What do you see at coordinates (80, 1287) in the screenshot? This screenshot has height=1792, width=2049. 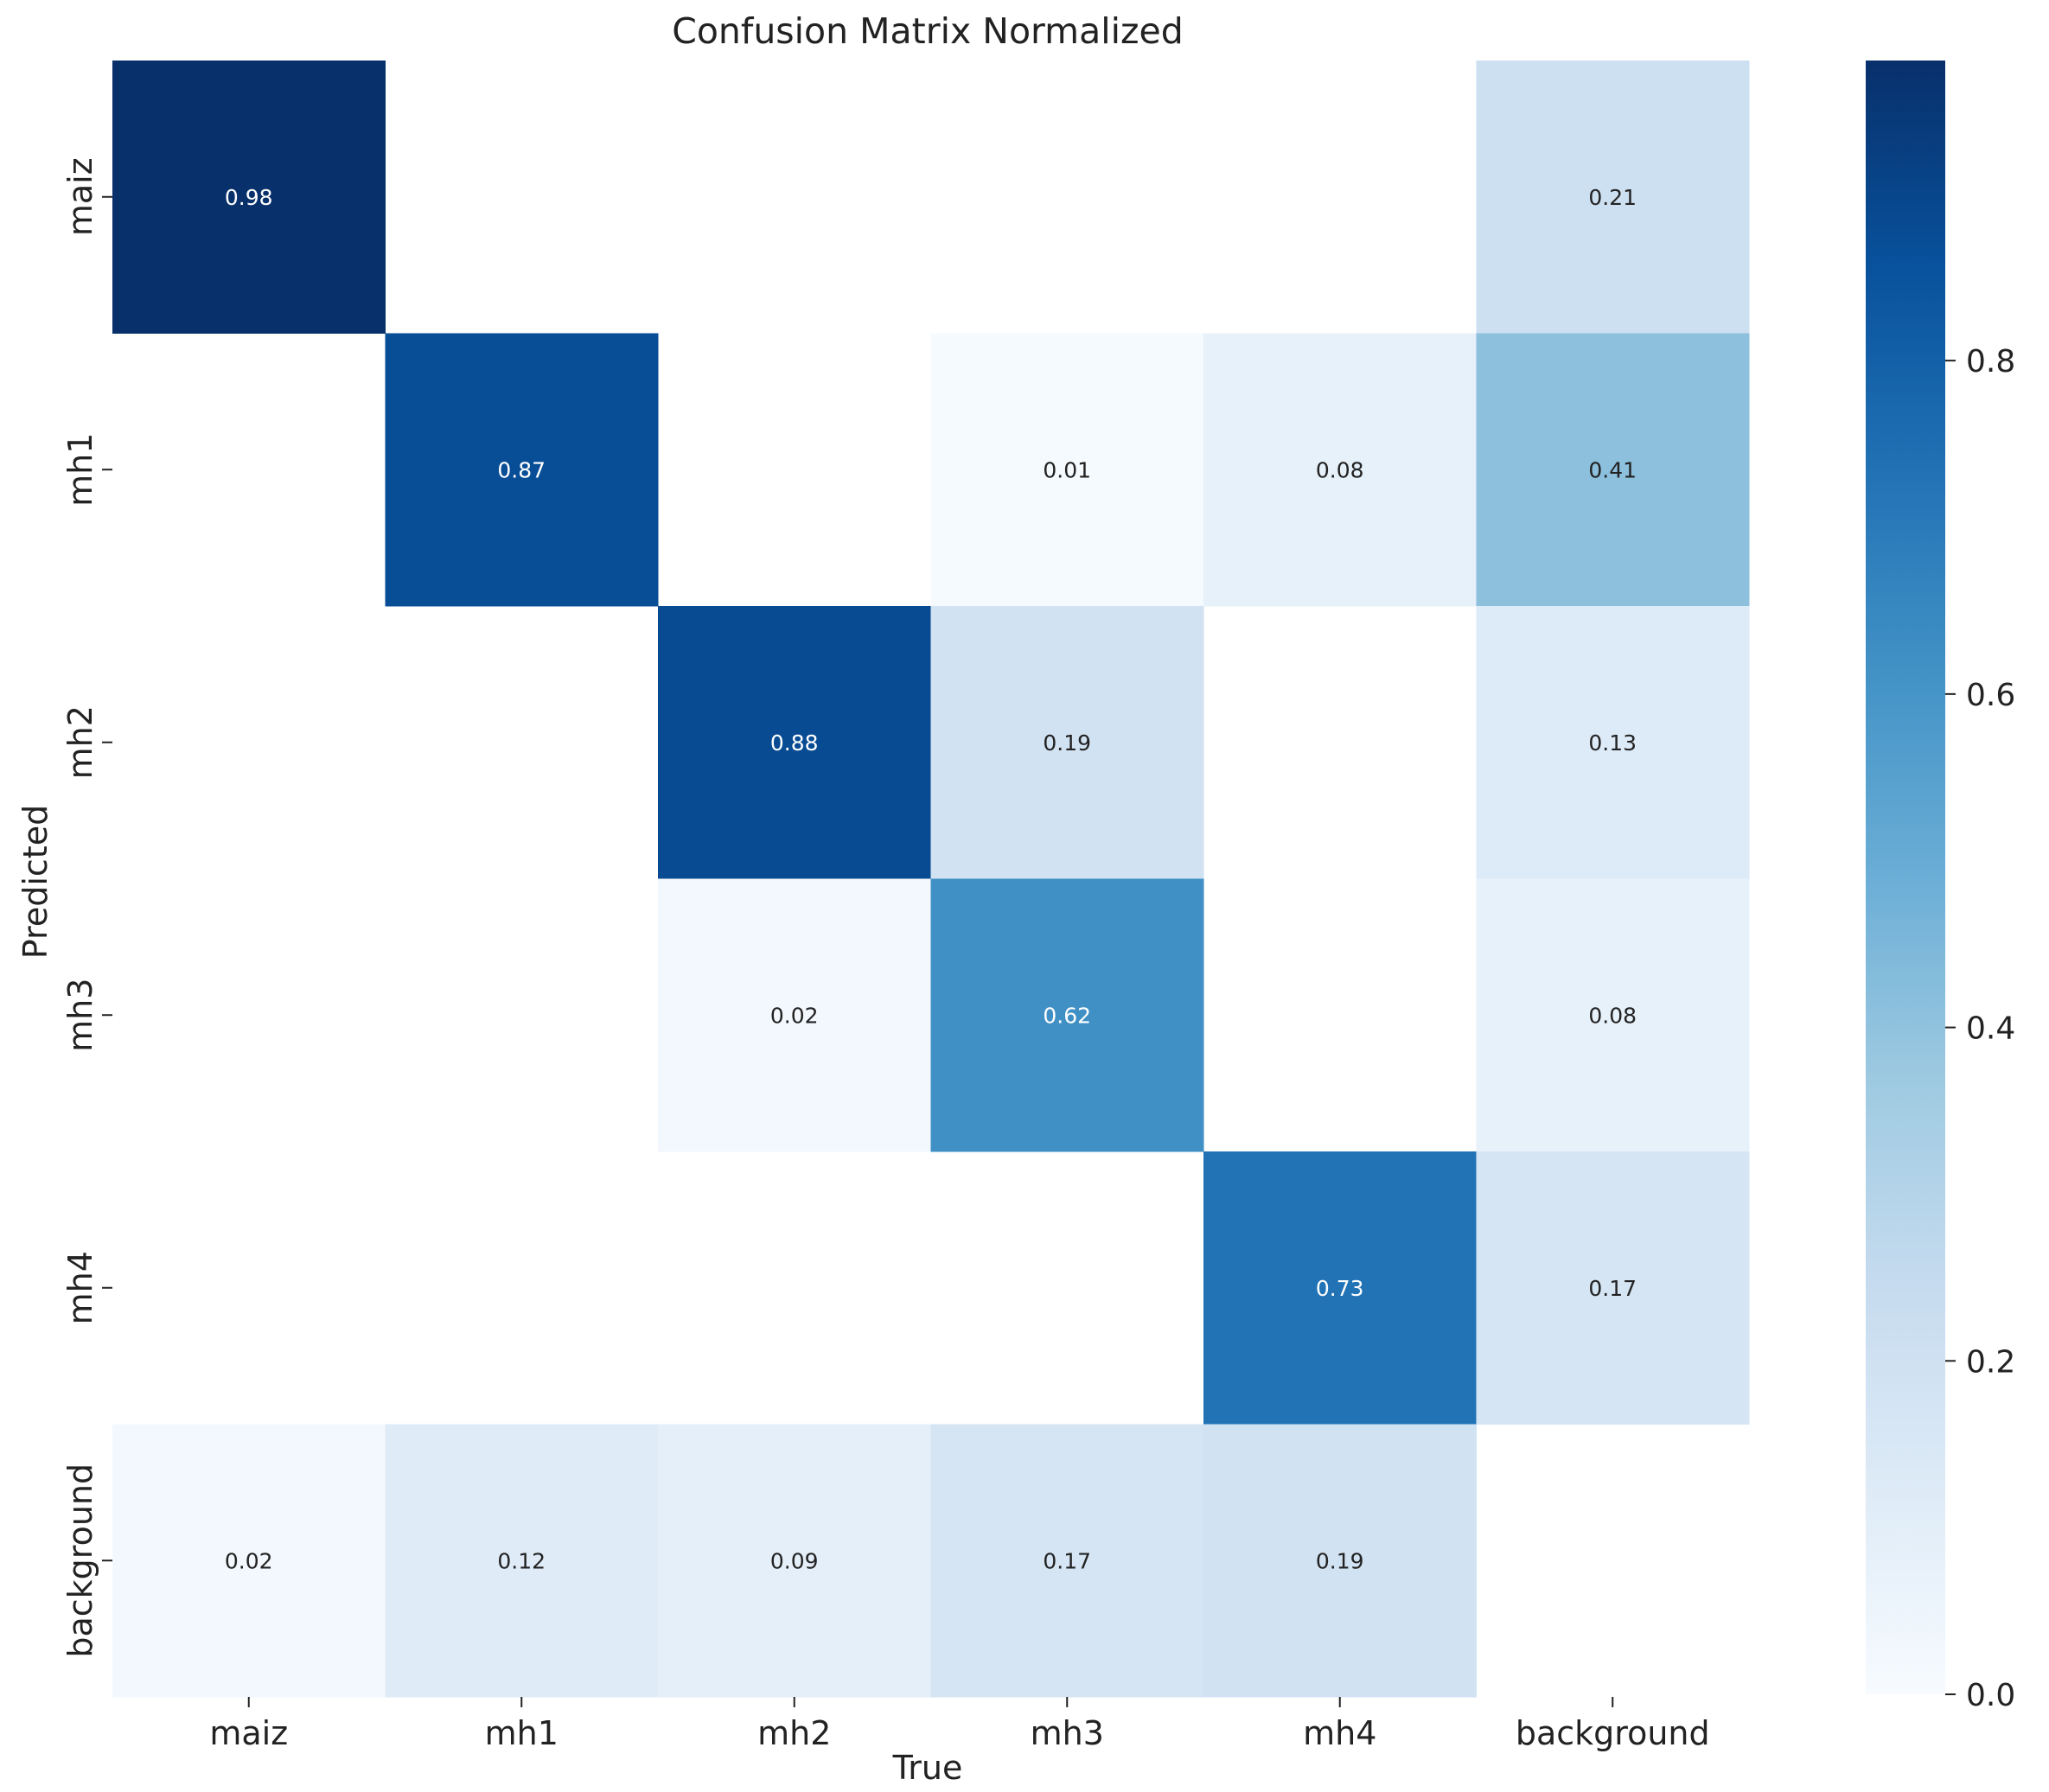 I see `y-tick-label: mh4` at bounding box center [80, 1287].